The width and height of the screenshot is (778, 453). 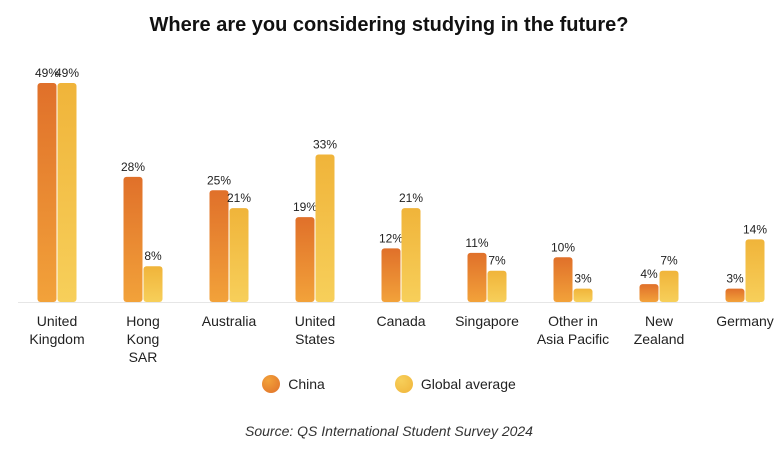 I want to click on category-label-2-line-0: Australia, so click(x=229, y=321).